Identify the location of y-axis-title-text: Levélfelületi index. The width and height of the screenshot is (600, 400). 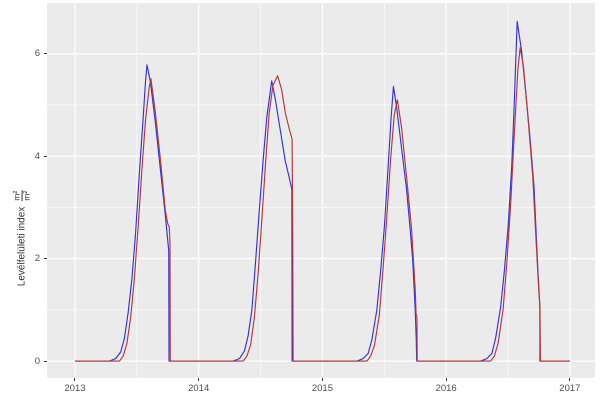
(22, 246).